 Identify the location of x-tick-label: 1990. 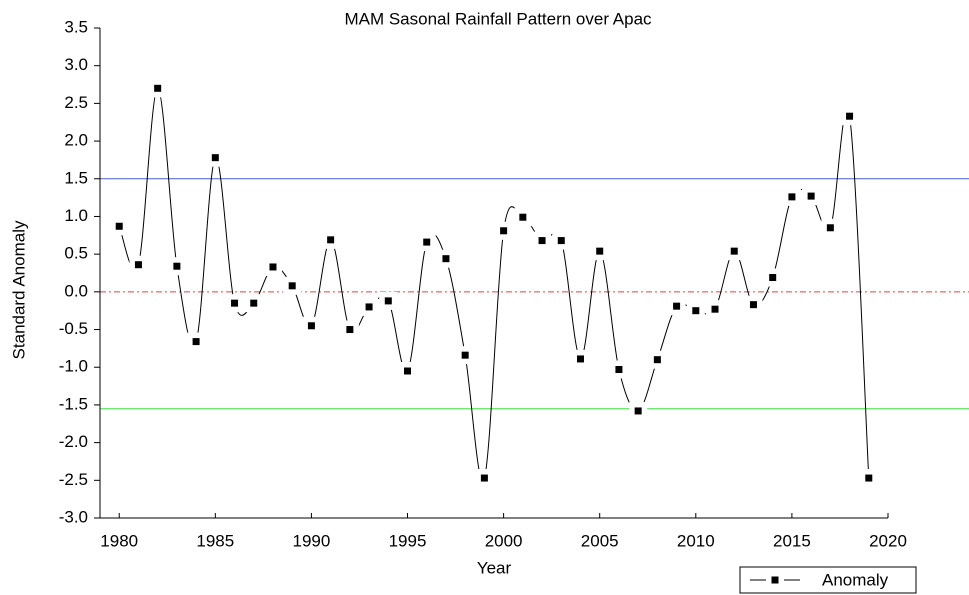
(312, 540).